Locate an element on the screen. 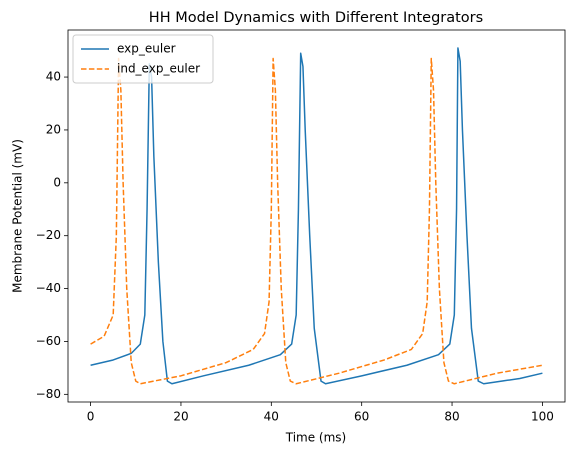 Image resolution: width=574 pixels, height=455 pixels. y-tick-label: 40 is located at coordinates (53, 77).